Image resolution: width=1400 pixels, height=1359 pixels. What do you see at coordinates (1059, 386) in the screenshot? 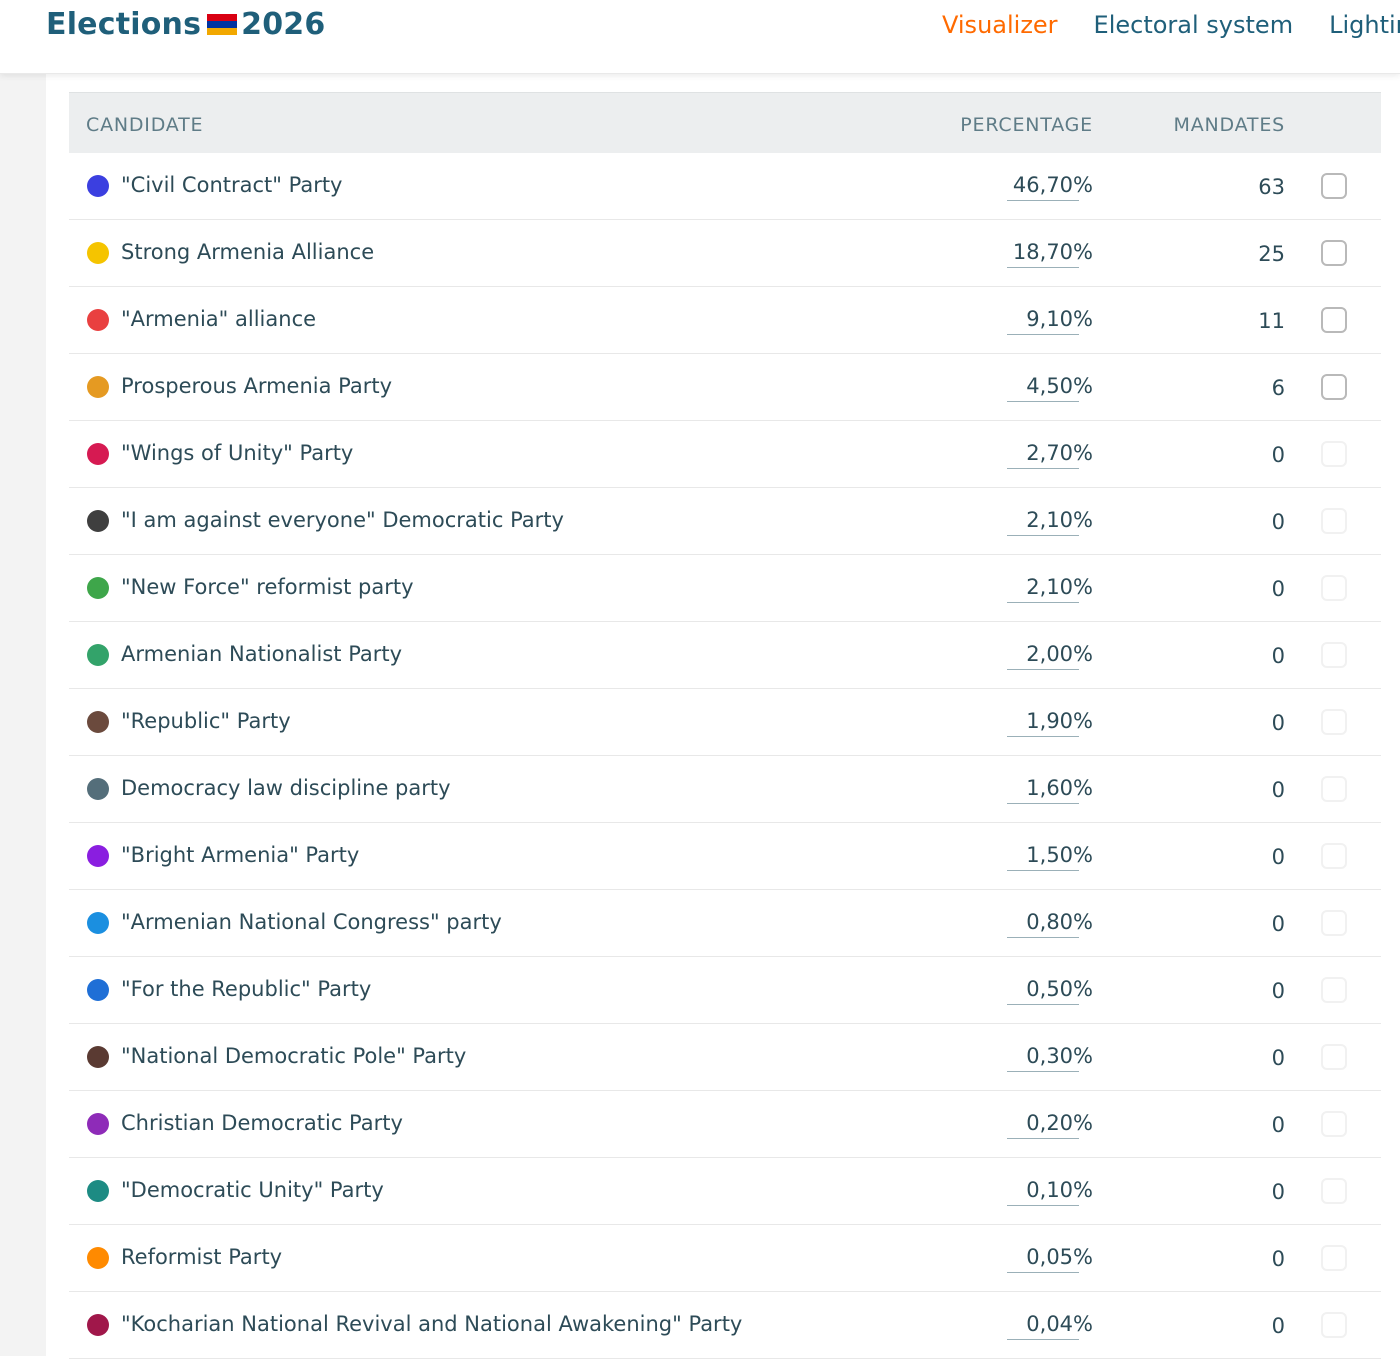
I see `percentage-value: 4,50%` at bounding box center [1059, 386].